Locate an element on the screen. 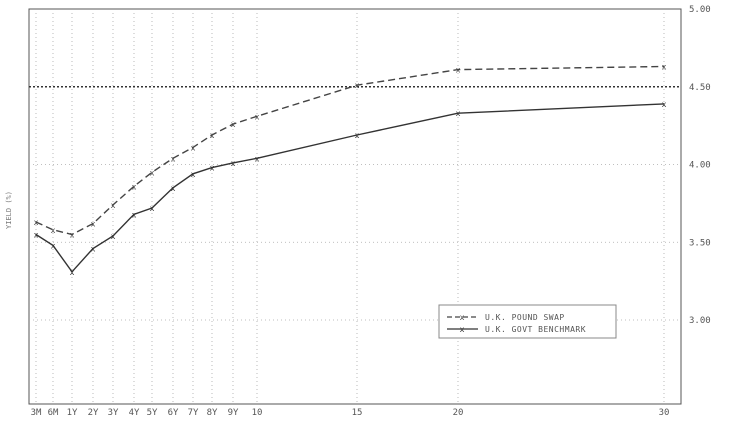  legend-marker-uk-govt-benchmark: x is located at coordinates (462, 329).